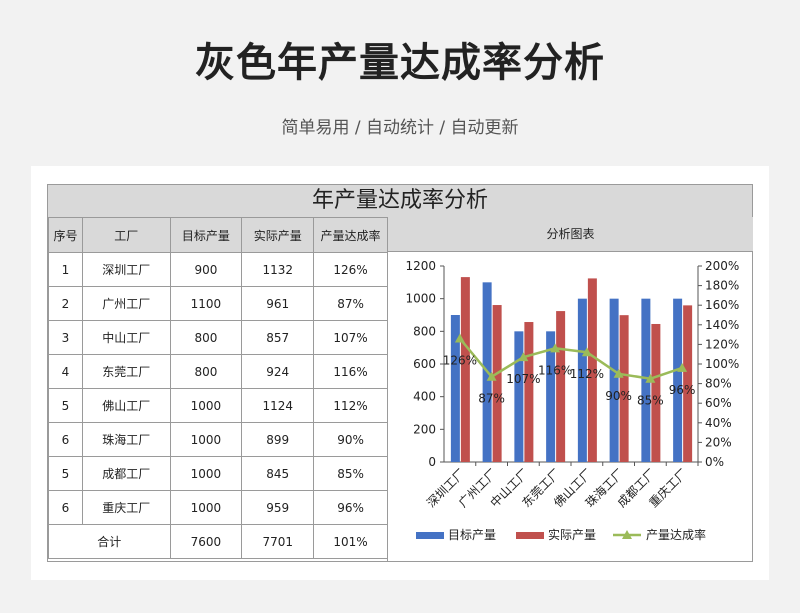  I want to click on rate-data-label: 112%, so click(587, 374).